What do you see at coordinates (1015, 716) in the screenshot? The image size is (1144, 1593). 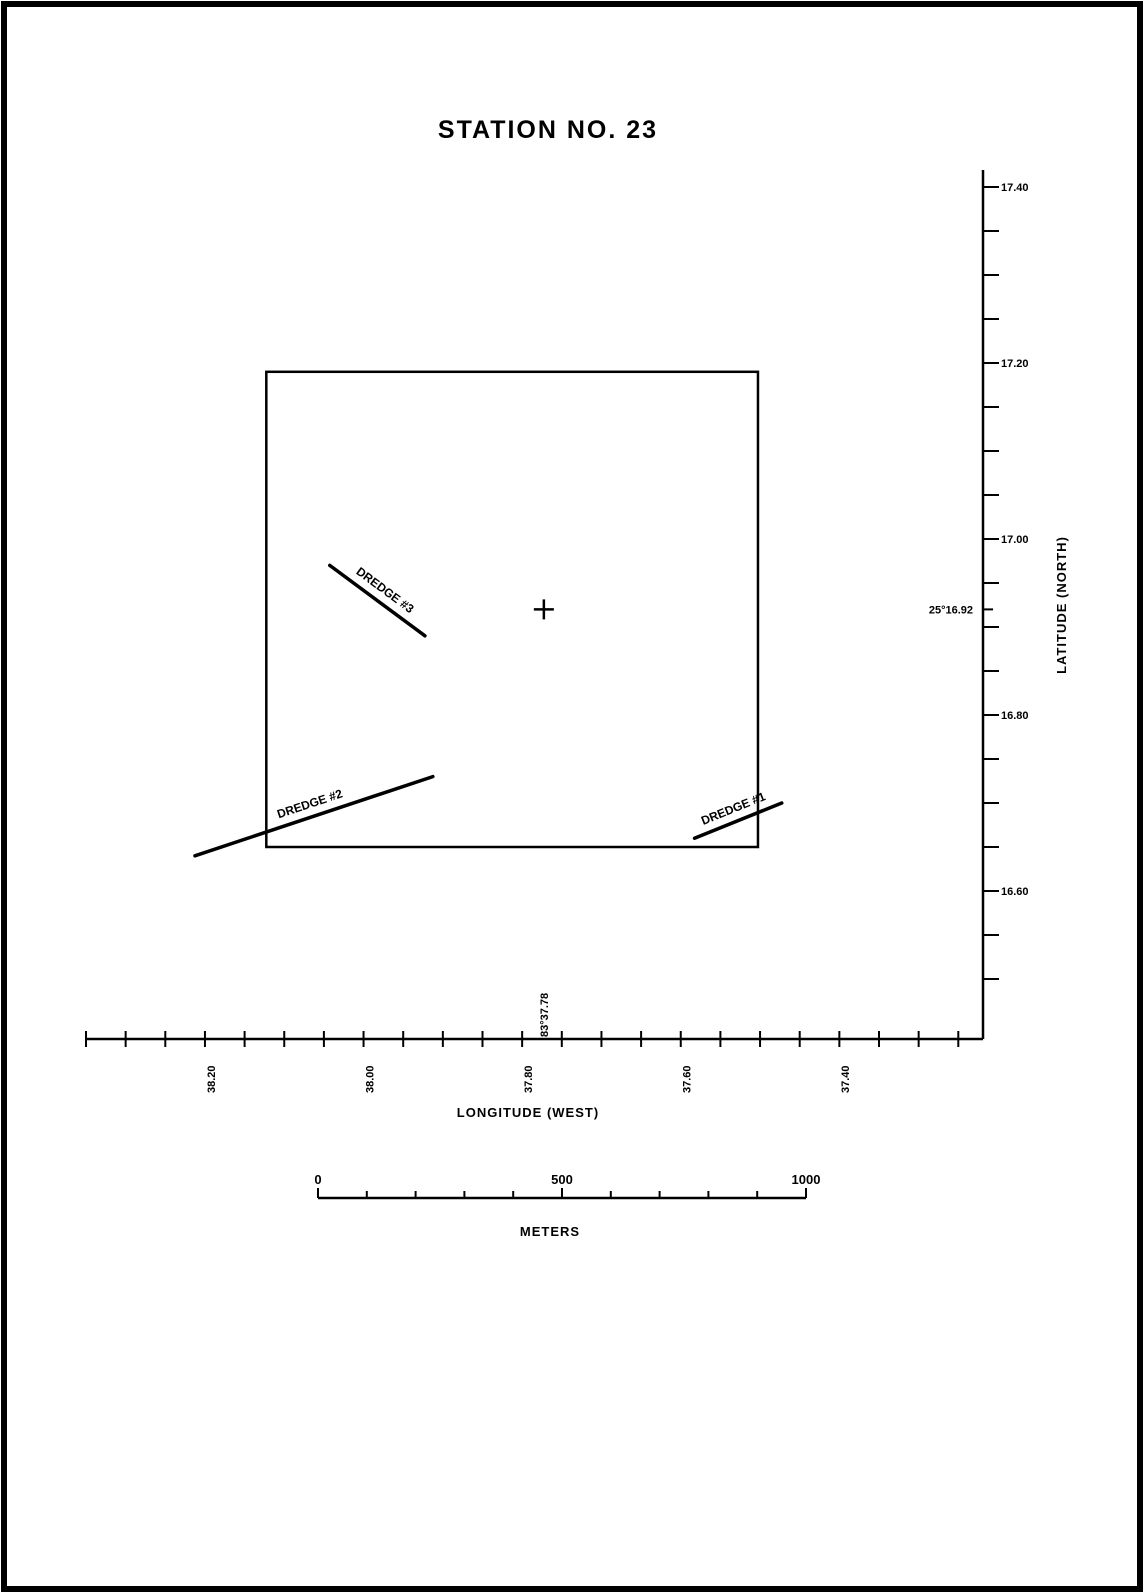 I see `y-tick-label: 16.80` at bounding box center [1015, 716].